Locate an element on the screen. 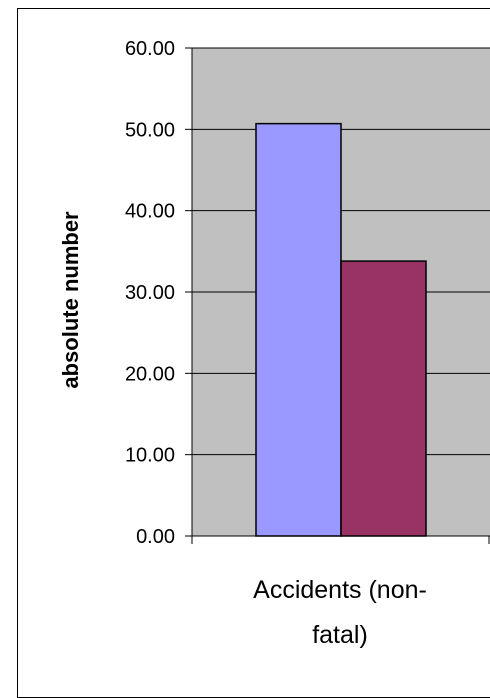  y-tick-label: 0.00 is located at coordinates (155, 537).